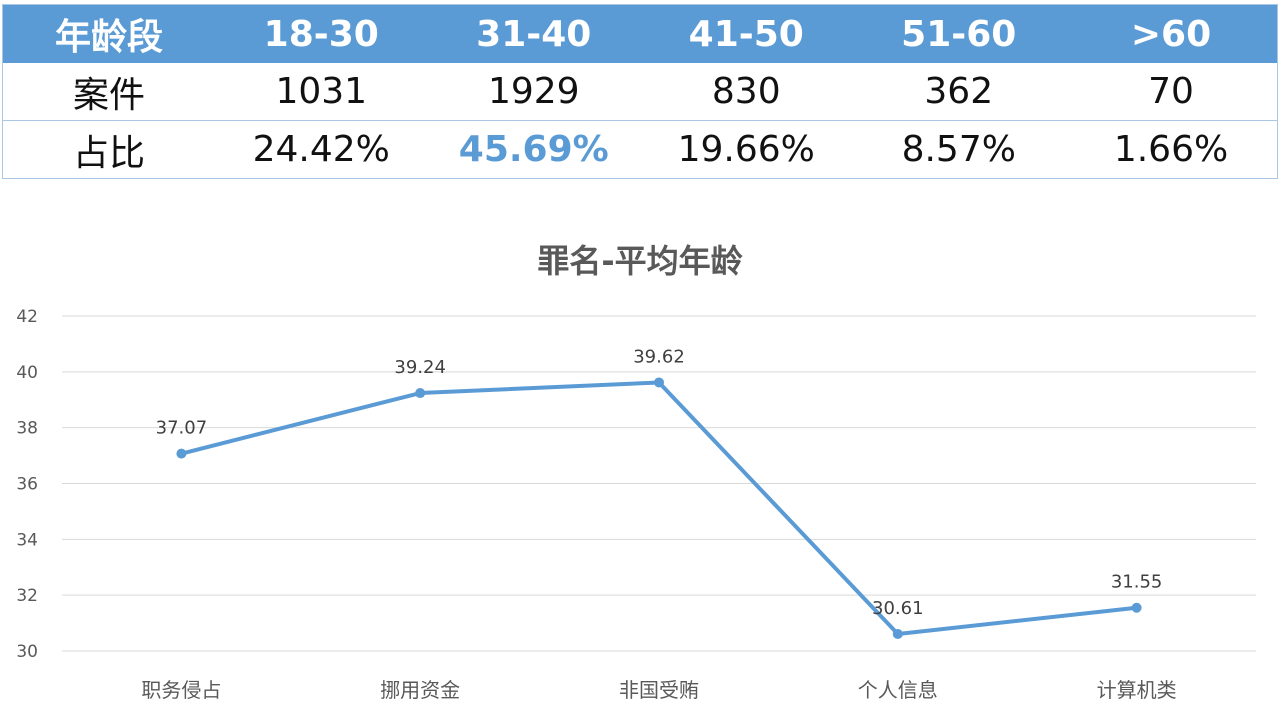  I want to click on x-tick-label: 非国受贿, so click(659, 690).